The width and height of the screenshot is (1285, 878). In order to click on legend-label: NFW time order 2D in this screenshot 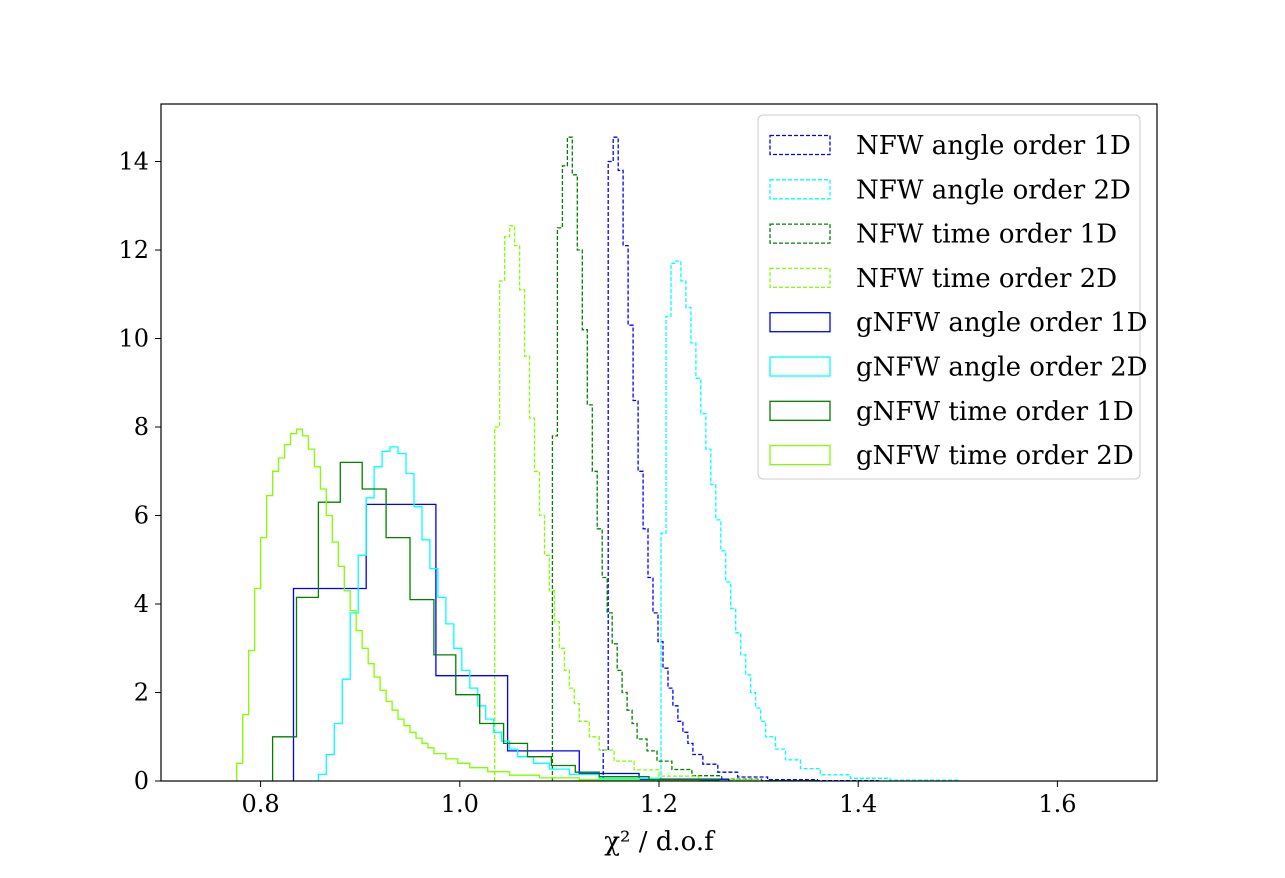, I will do `click(986, 279)`.